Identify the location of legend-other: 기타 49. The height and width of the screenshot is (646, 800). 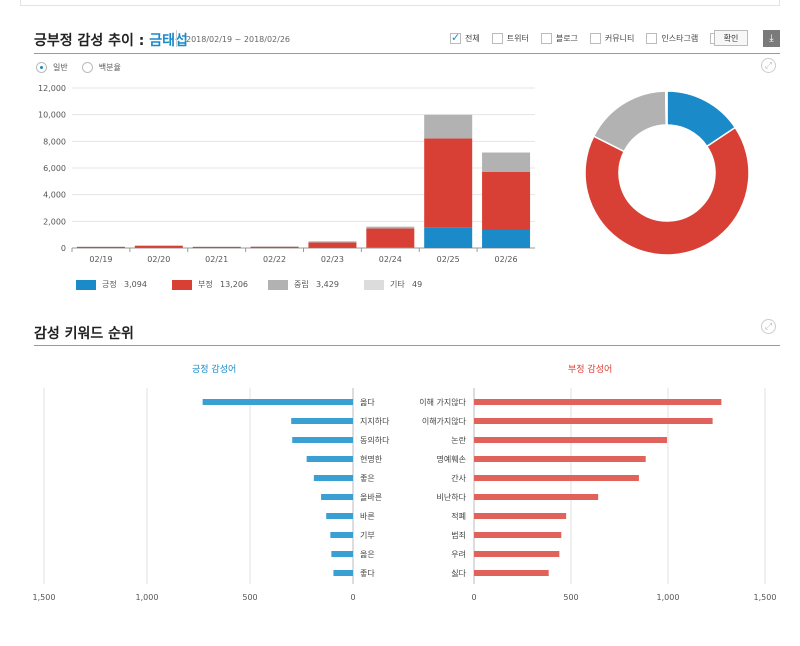
(412, 284).